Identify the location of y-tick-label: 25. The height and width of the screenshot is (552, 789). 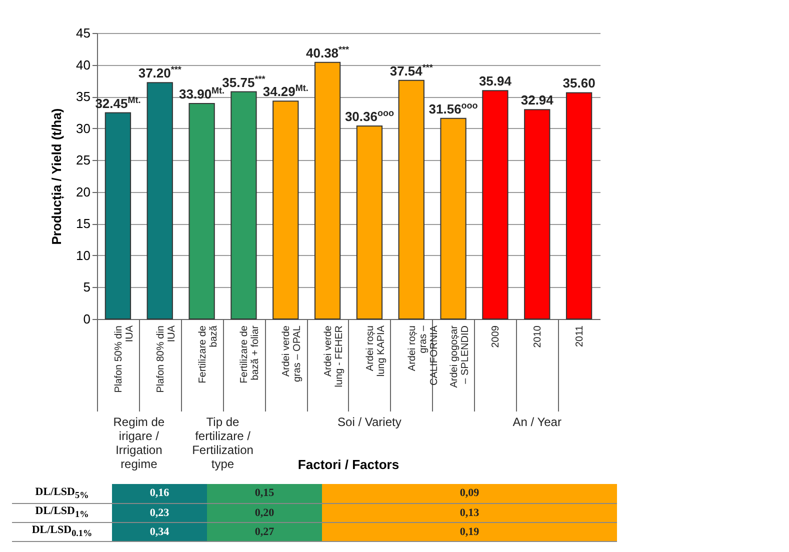
(83, 160).